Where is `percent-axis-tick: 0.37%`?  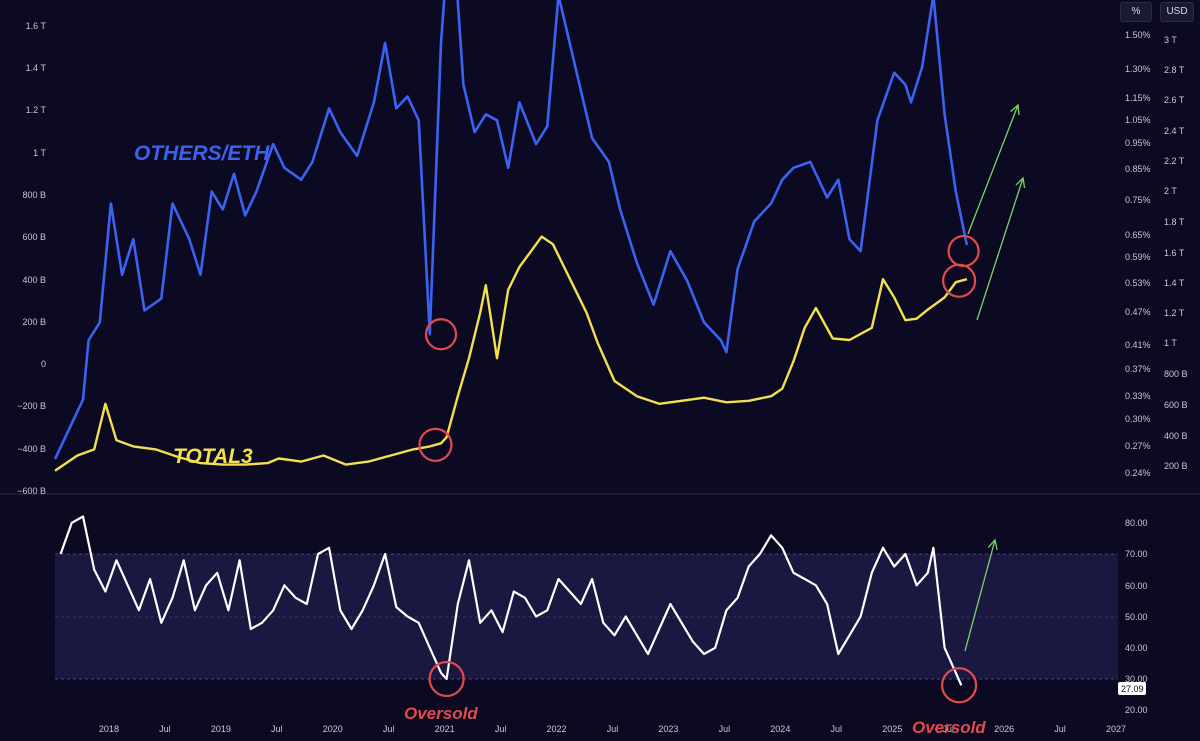
percent-axis-tick: 0.37% is located at coordinates (1138, 369).